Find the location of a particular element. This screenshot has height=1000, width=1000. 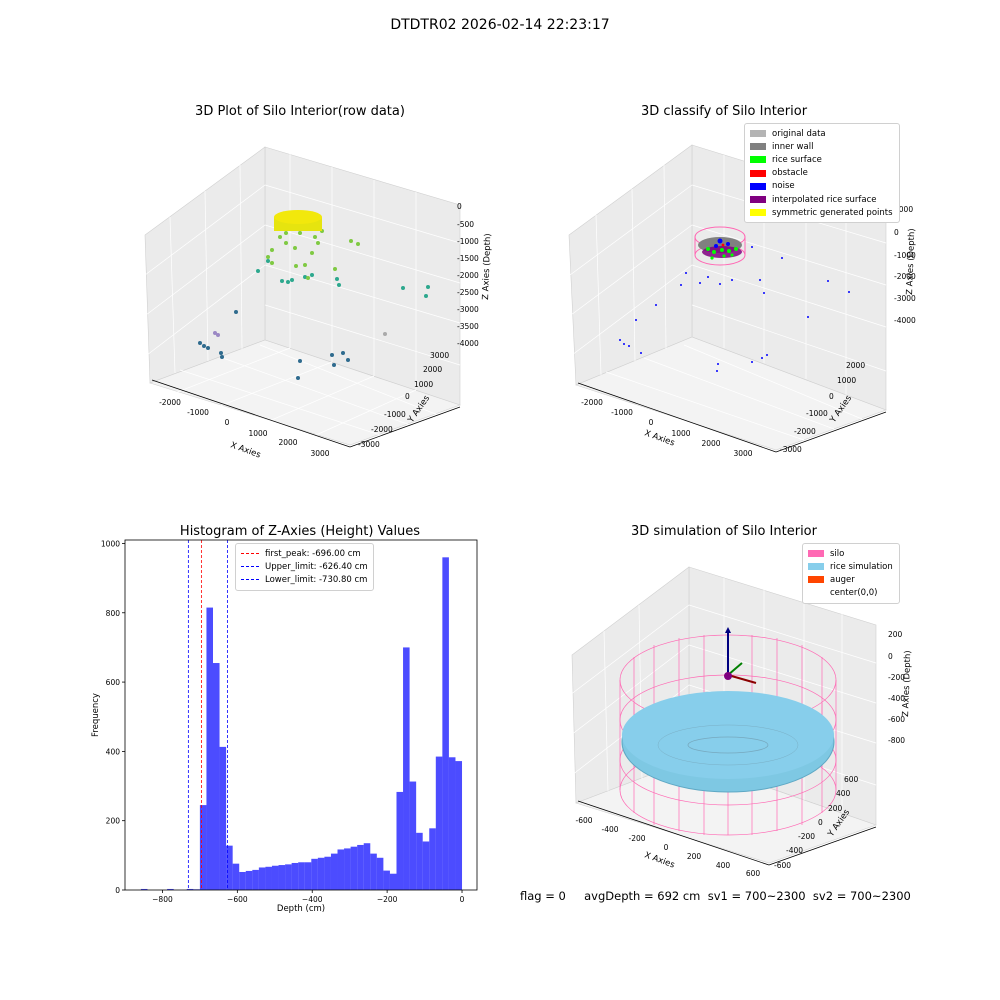

legend-item-interpolated-rice-surface: interpolated rice surface is located at coordinates (821, 199).